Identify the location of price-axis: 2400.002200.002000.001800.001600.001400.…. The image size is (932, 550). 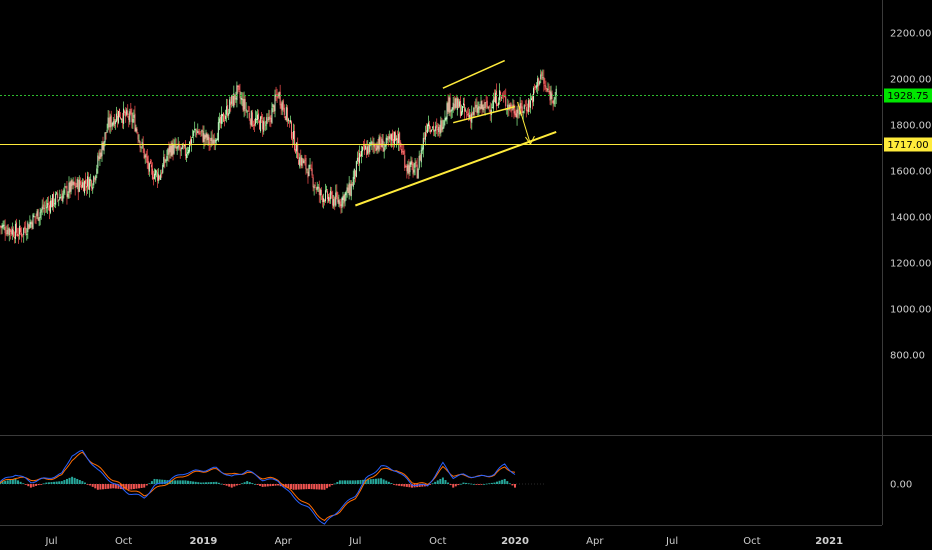
(910, 181).